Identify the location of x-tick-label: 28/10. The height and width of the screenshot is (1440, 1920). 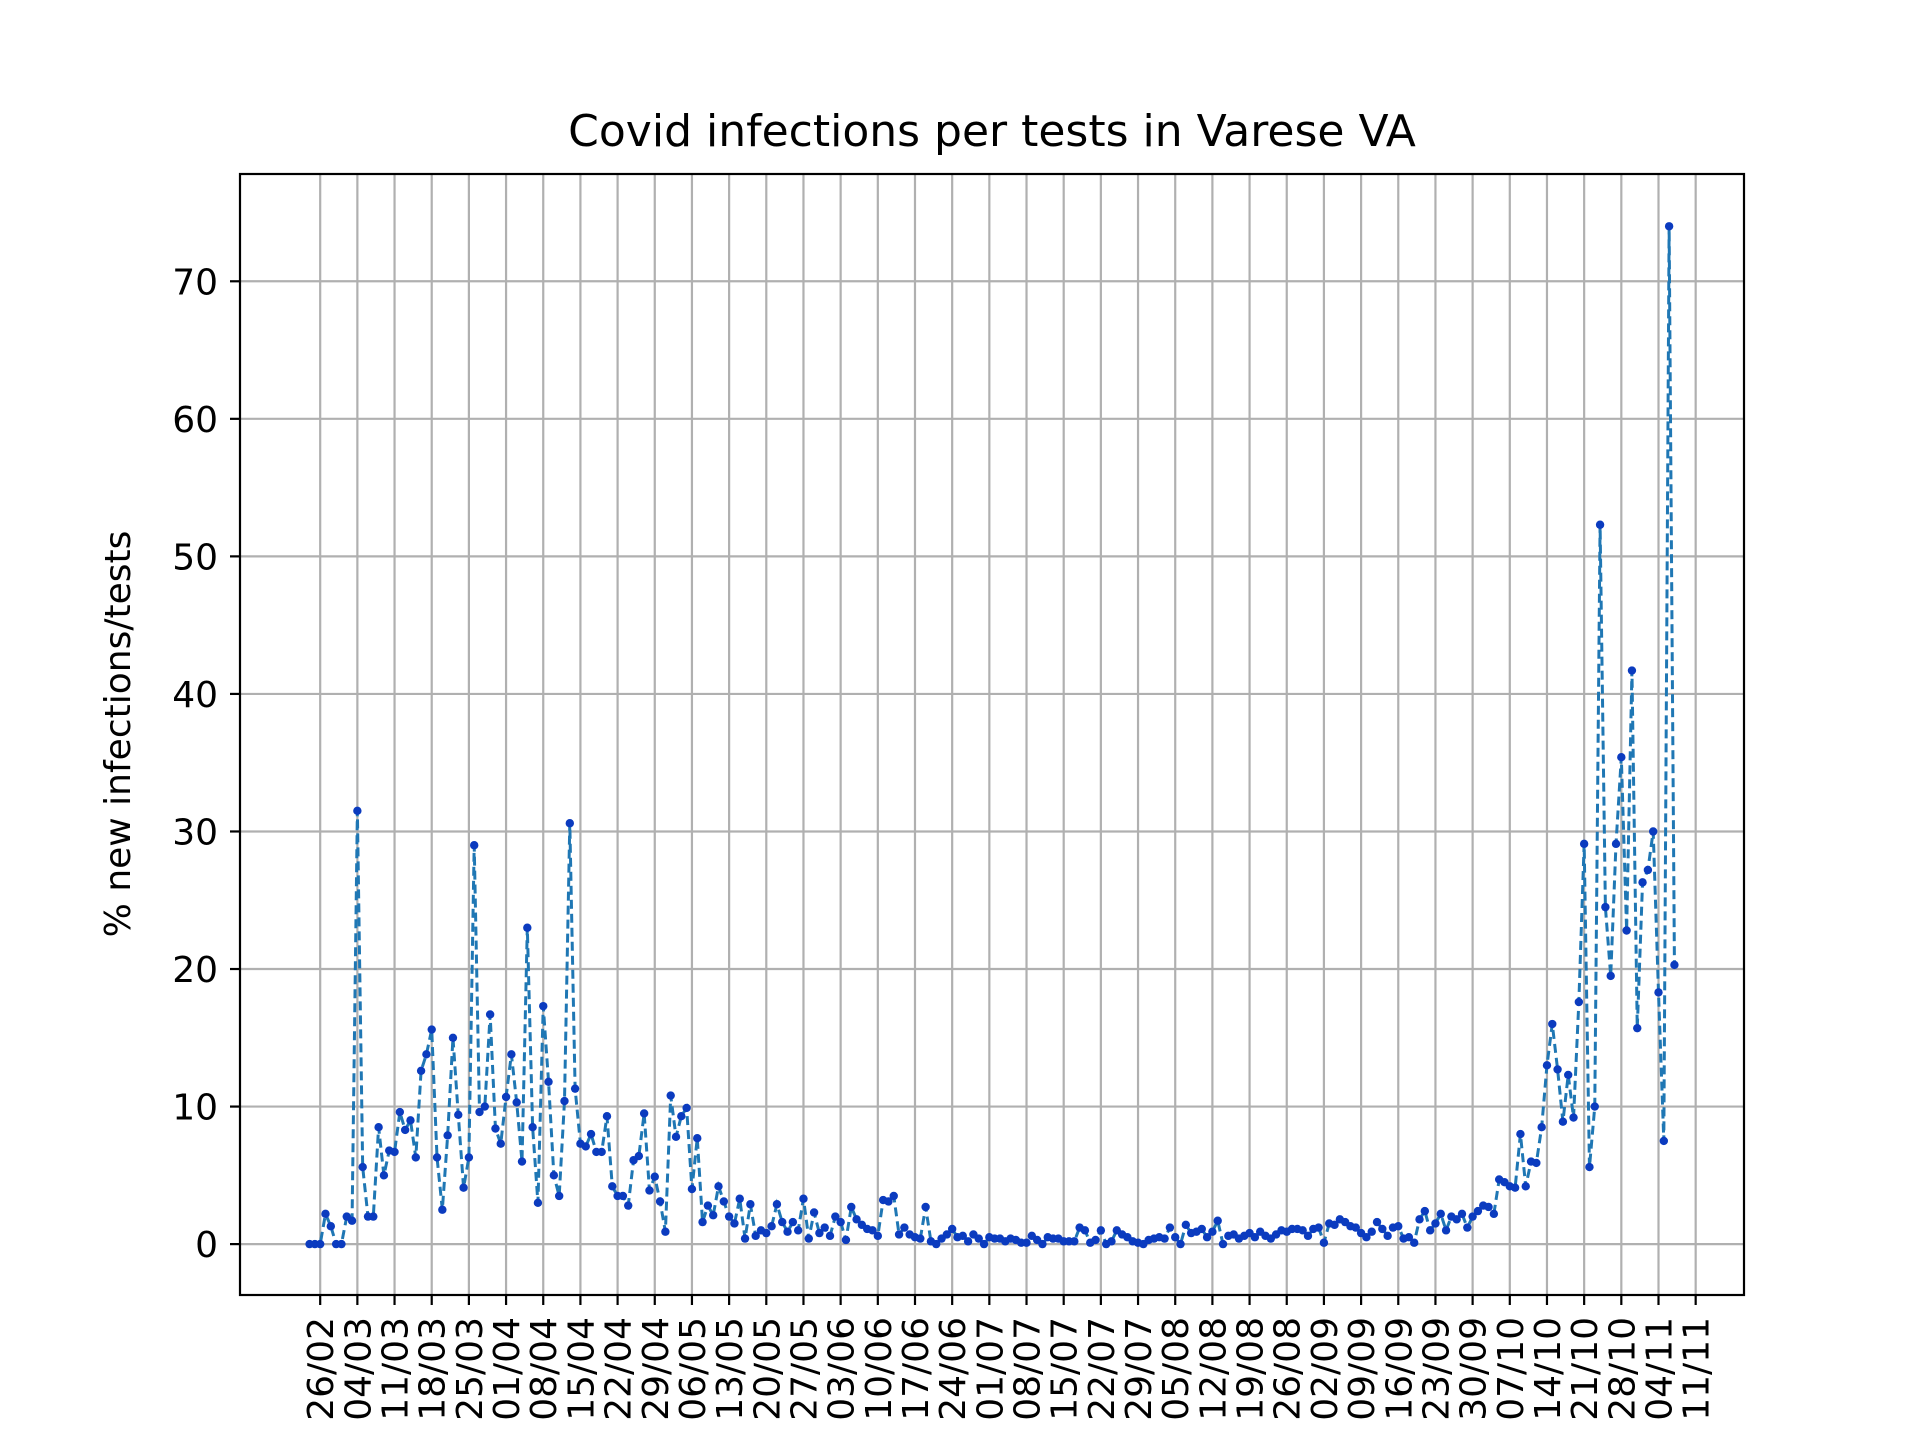
(1622, 1369).